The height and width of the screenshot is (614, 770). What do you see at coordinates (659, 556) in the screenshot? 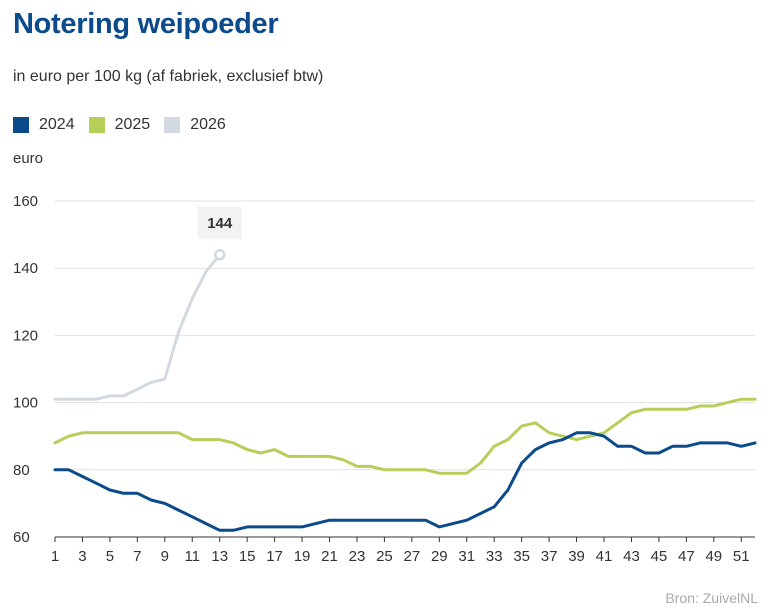
I see `x-tick-label-45: 45` at bounding box center [659, 556].